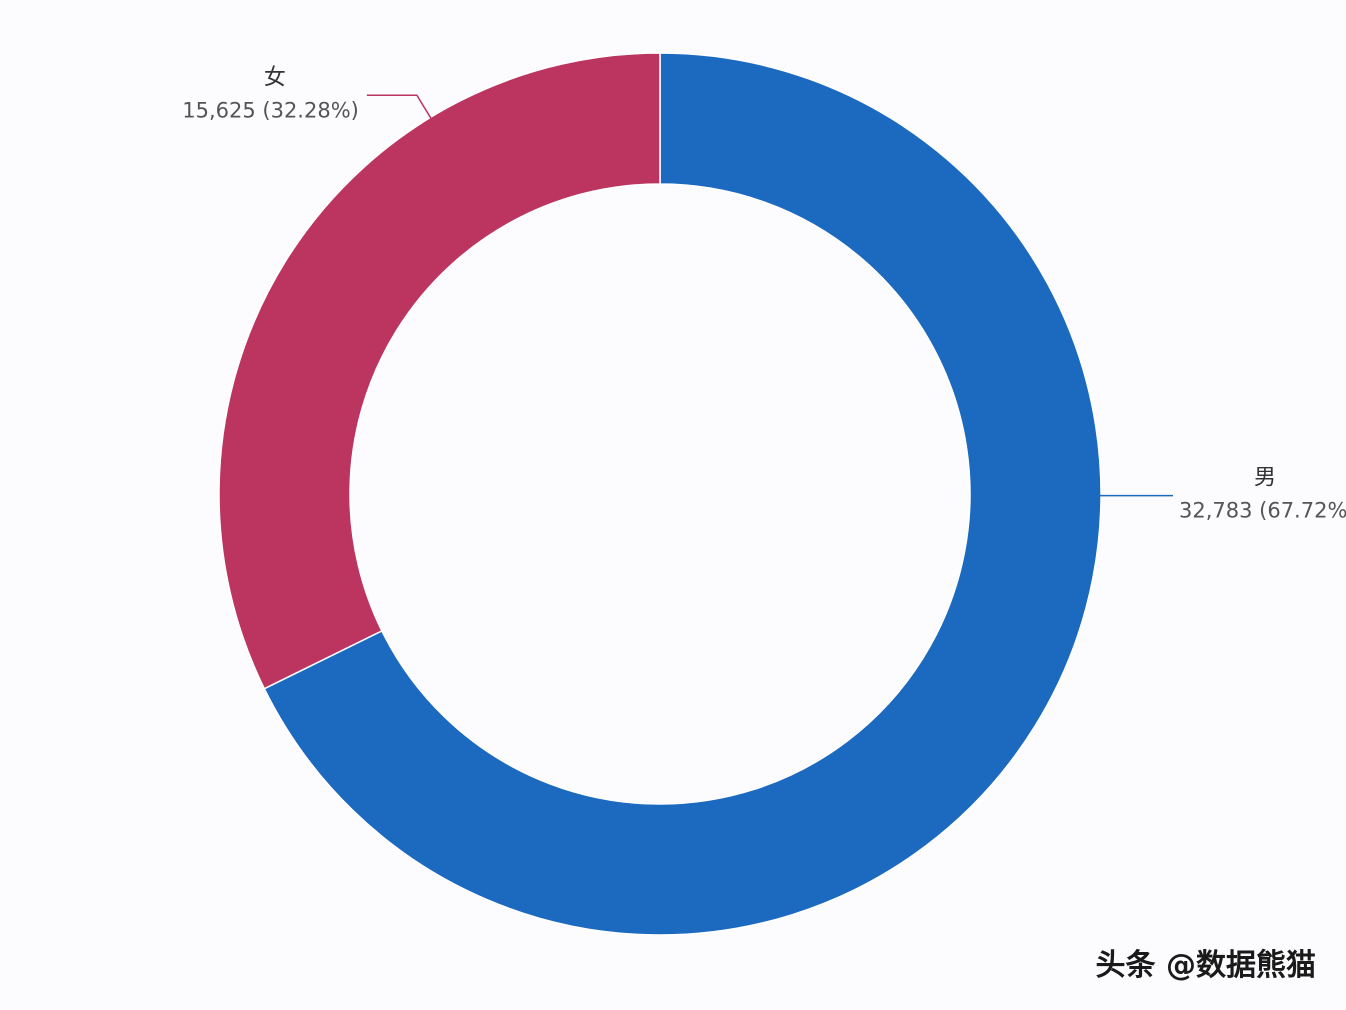  I want to click on leader-line-女, so click(399, 107).